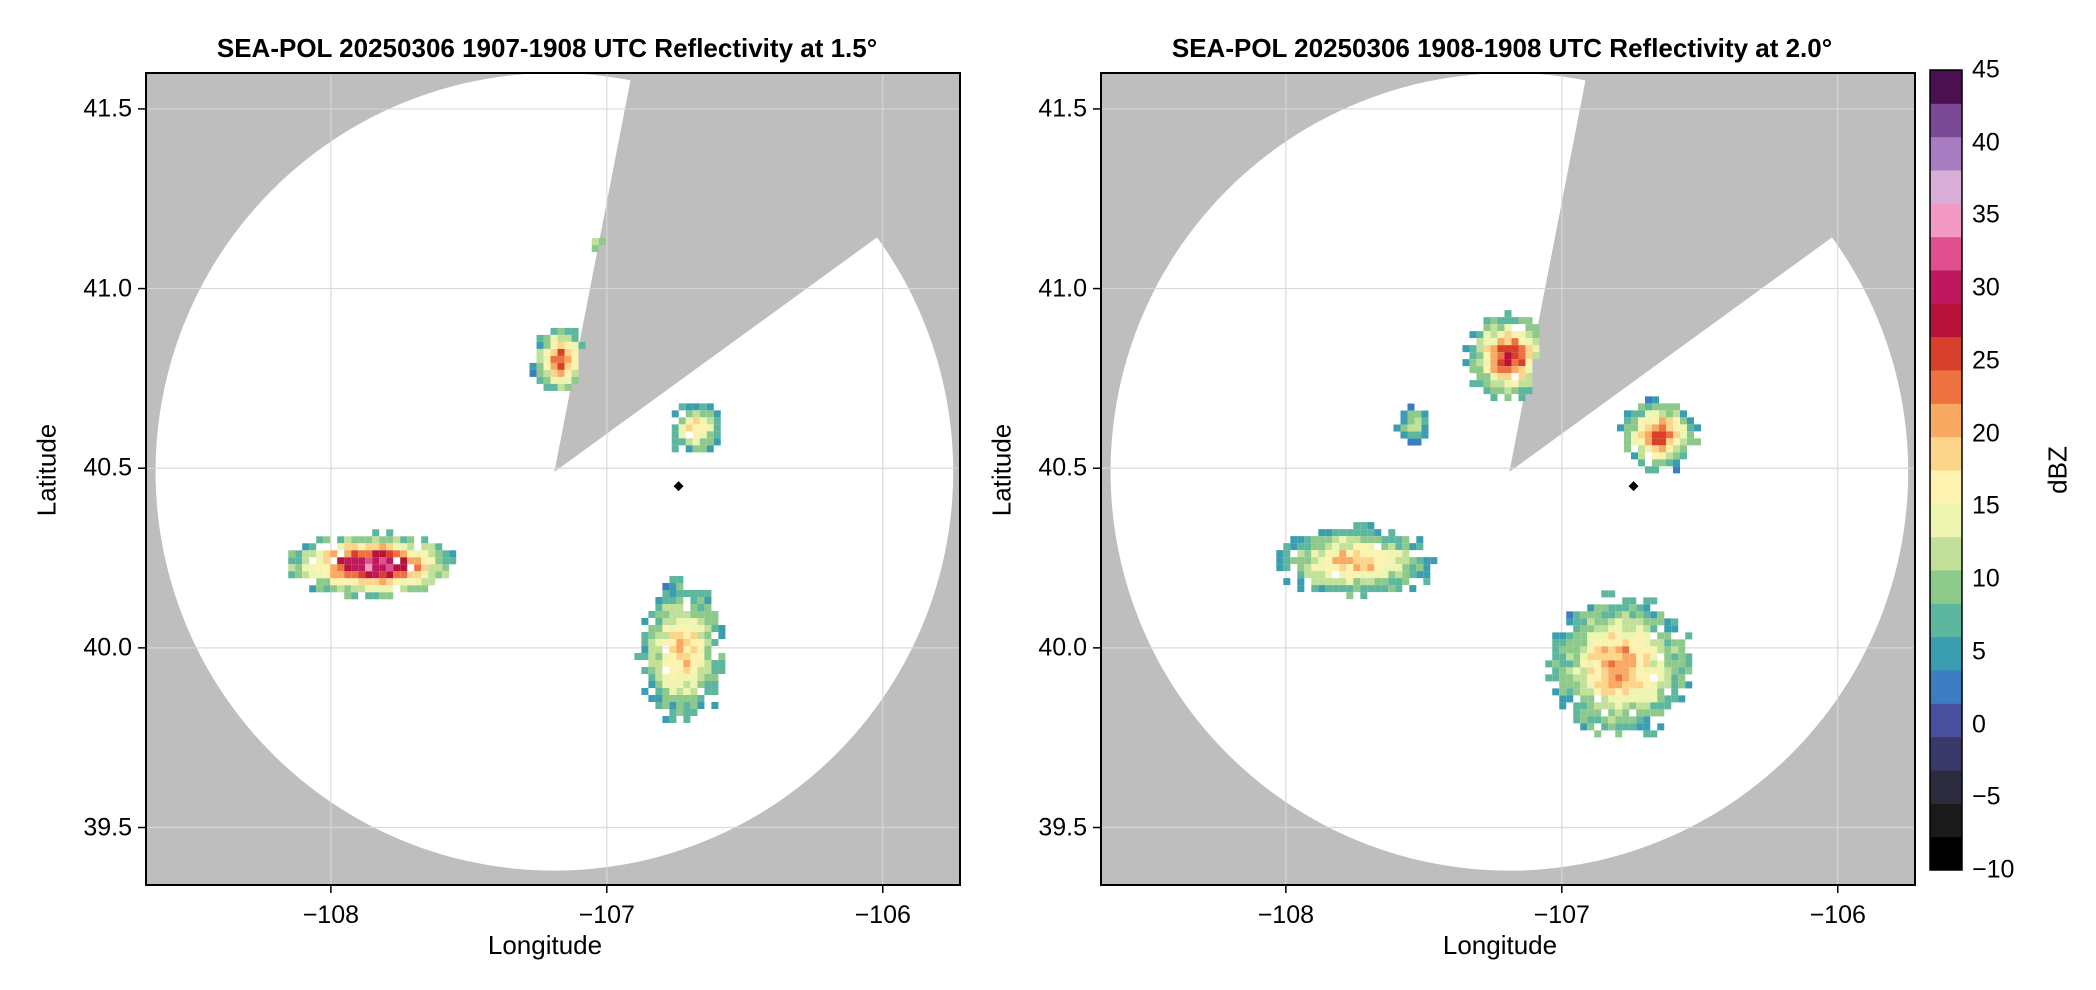  Describe the element at coordinates (606, 915) in the screenshot. I see `x-tick-label: −107` at that location.